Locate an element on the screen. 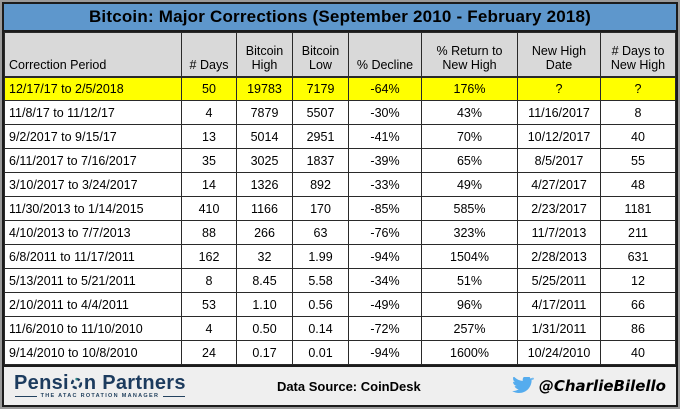 The height and width of the screenshot is (409, 680). cell-return-to-new-high: 70% is located at coordinates (469, 136).